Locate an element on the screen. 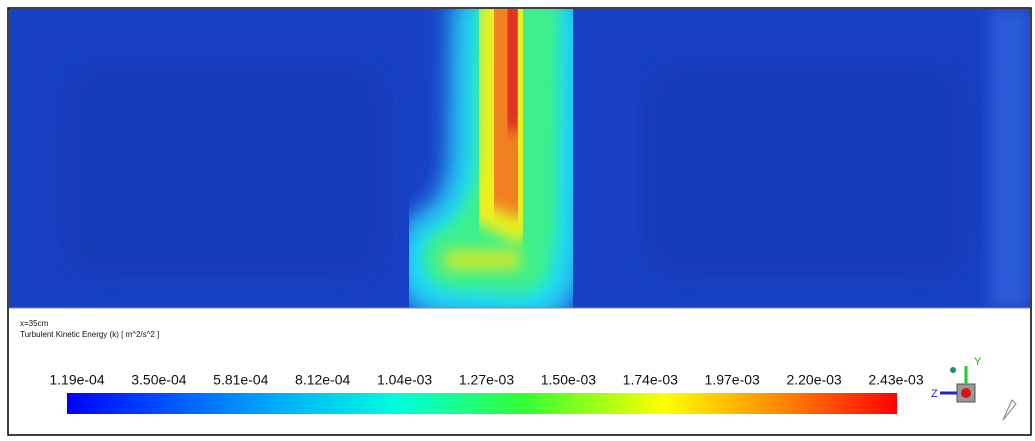 This screenshot has height=441, width=1035. colorbar is located at coordinates (482, 403).